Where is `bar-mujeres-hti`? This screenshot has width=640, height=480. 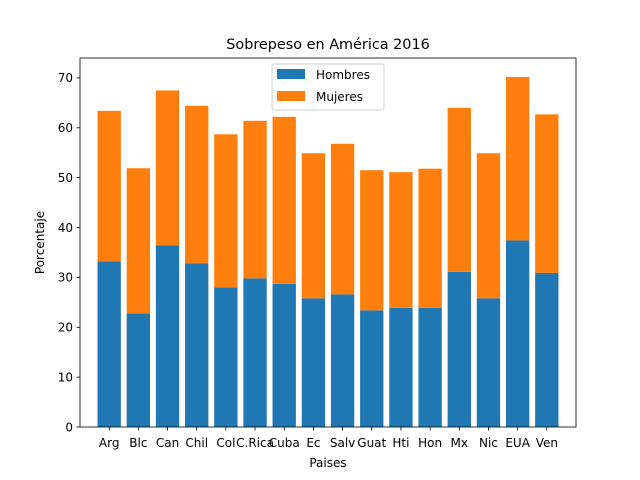 bar-mujeres-hti is located at coordinates (401, 240).